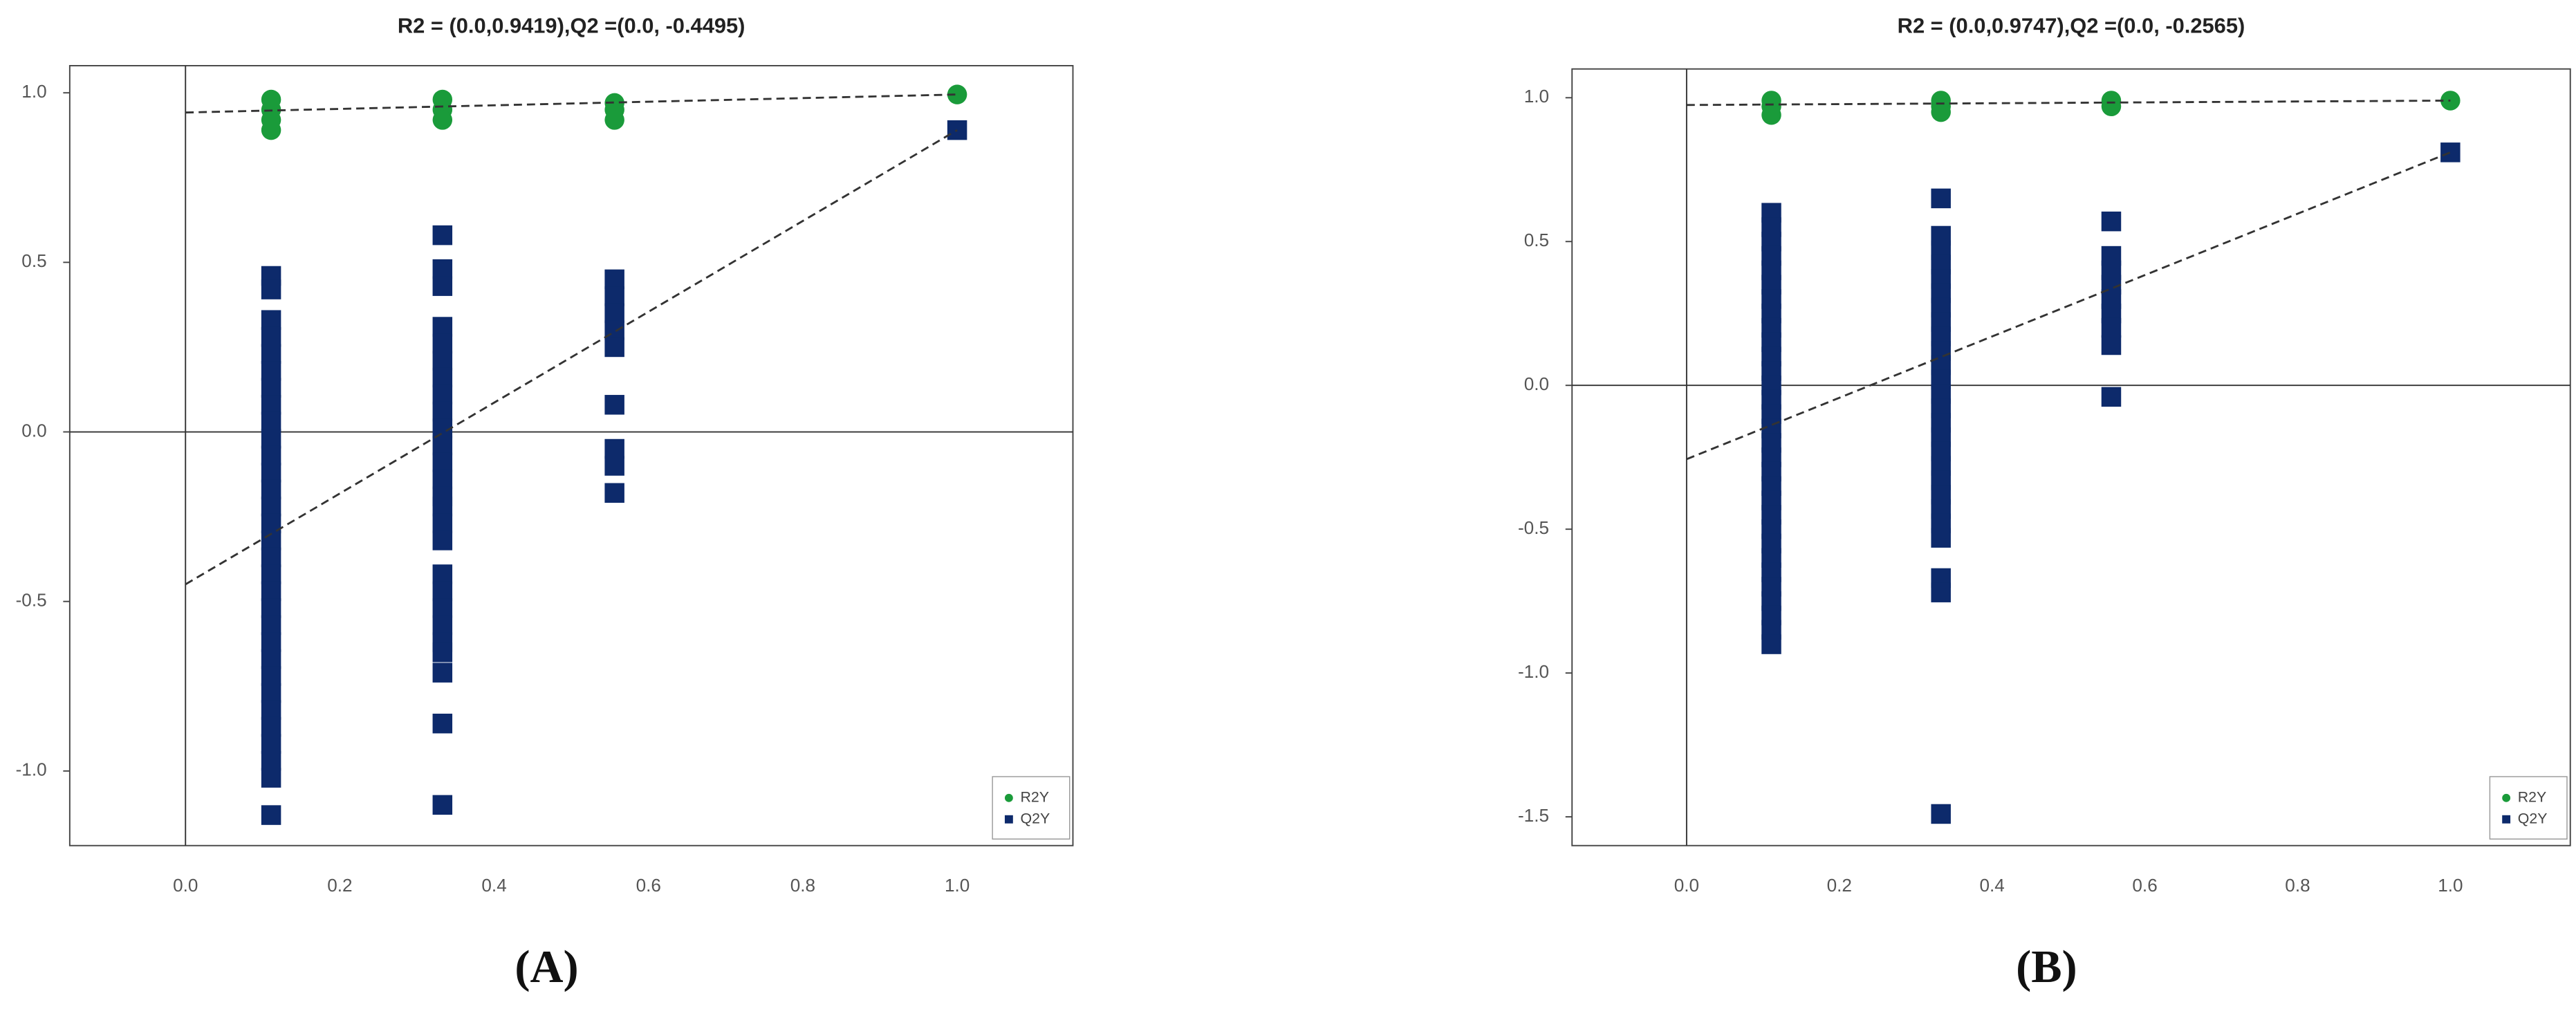  Describe the element at coordinates (493, 886) in the screenshot. I see `x-tick-label: 0.4` at that location.